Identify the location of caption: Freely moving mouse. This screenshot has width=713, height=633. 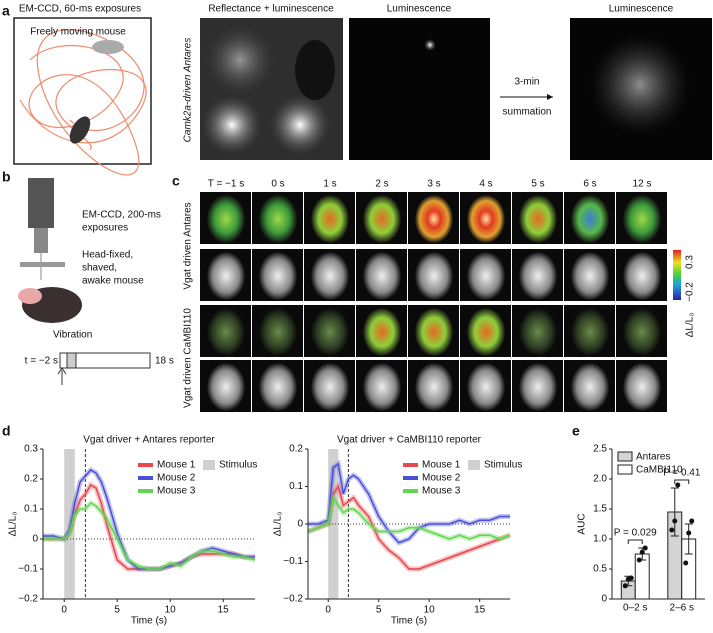
(78, 32).